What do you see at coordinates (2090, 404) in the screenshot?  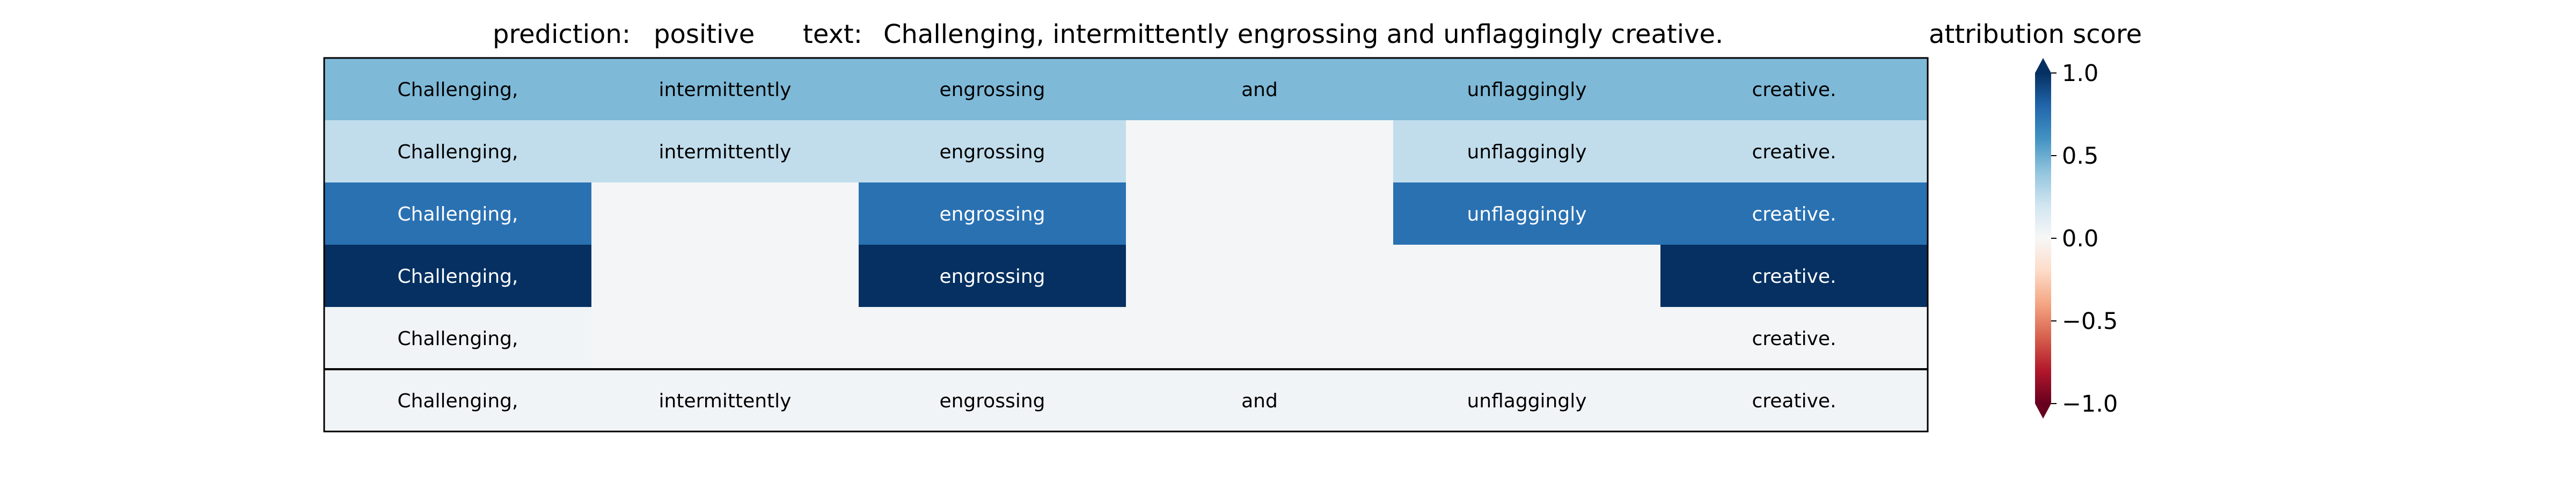 I see `colorbar-tick-label: −1.0` at bounding box center [2090, 404].